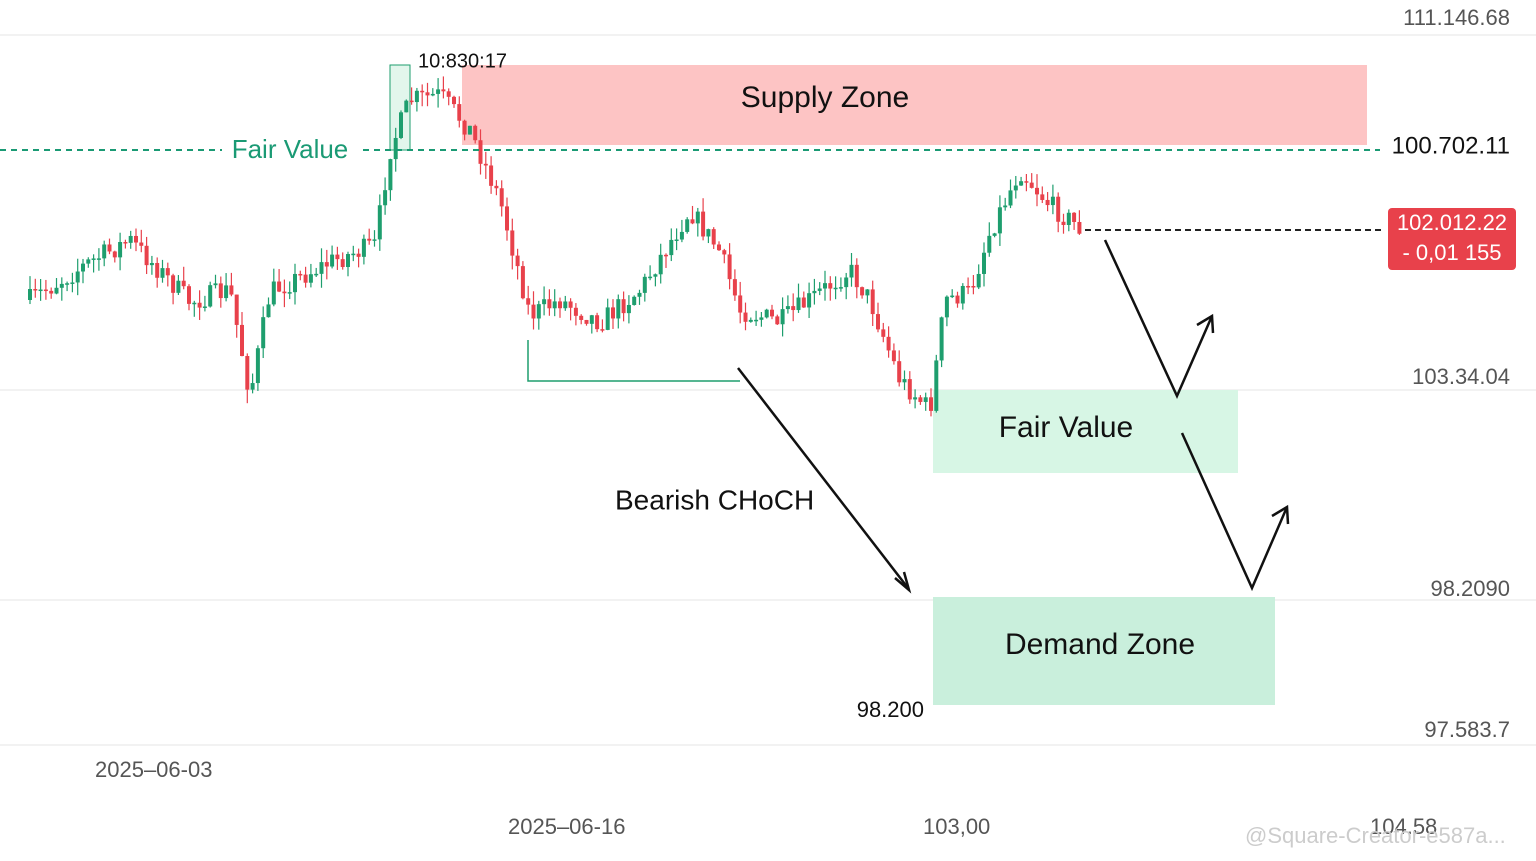 The image size is (1536, 861). I want to click on date-label: 103,00, so click(956, 826).